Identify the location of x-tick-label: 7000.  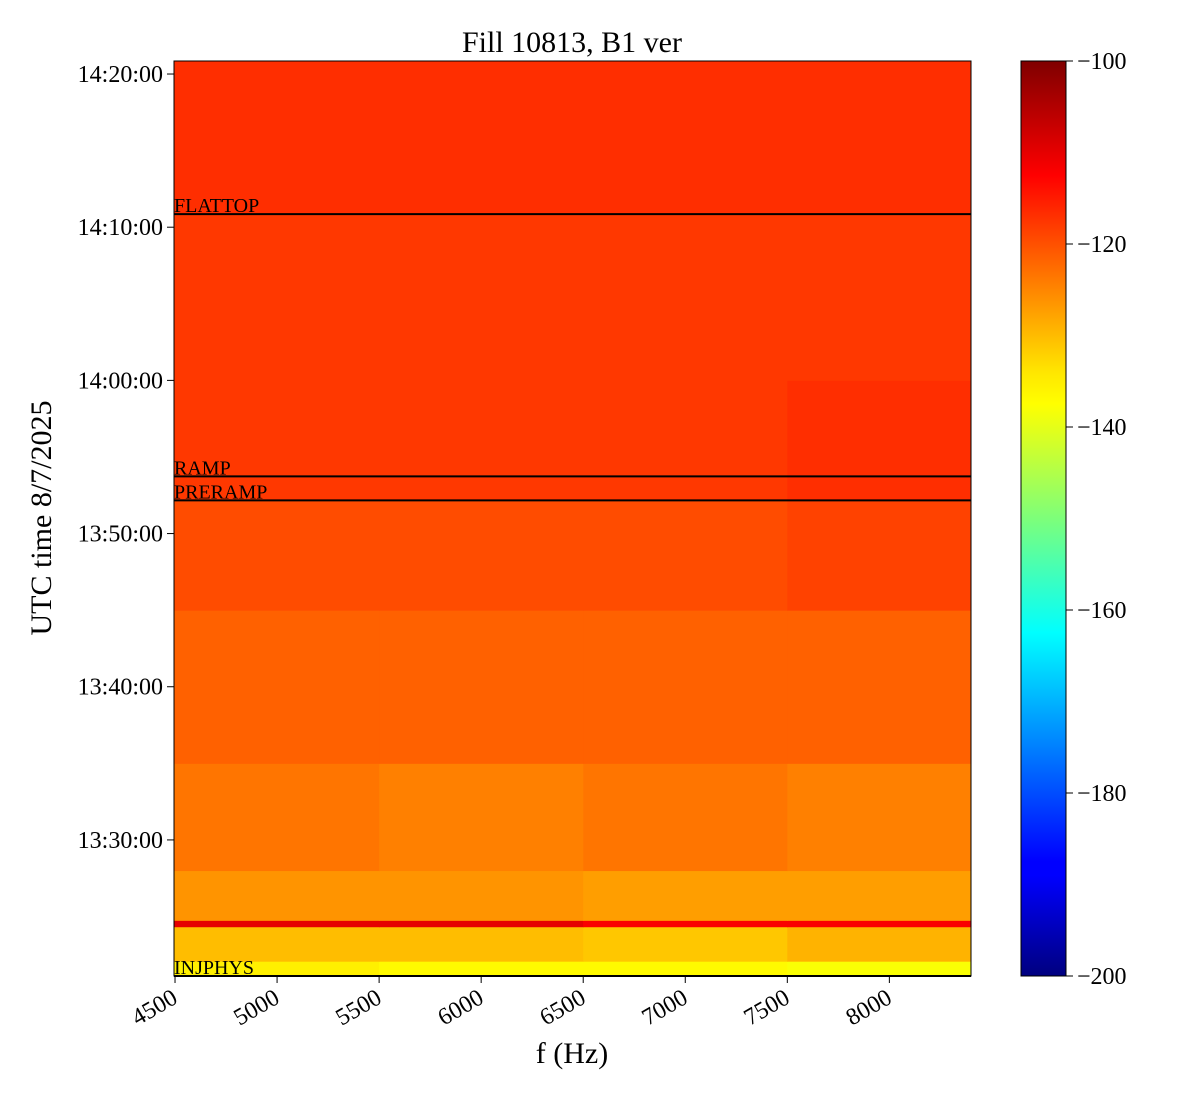
(665, 1008).